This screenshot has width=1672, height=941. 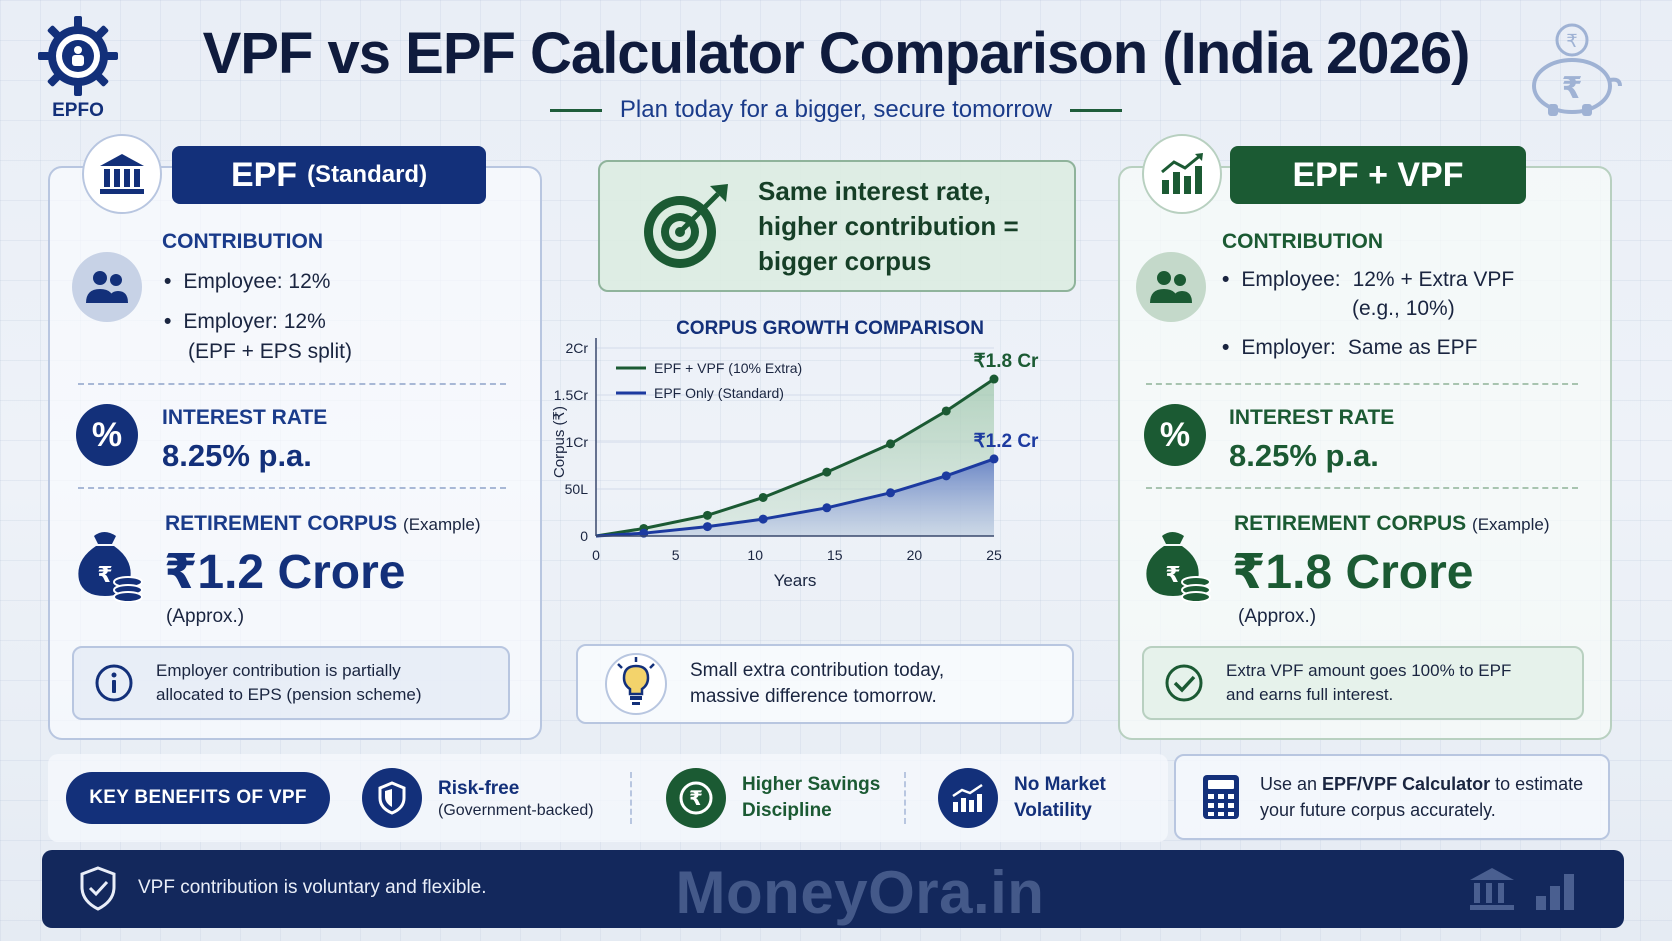 I want to click on benefit-savings-text: Higher Savings Discipline, so click(x=811, y=798).